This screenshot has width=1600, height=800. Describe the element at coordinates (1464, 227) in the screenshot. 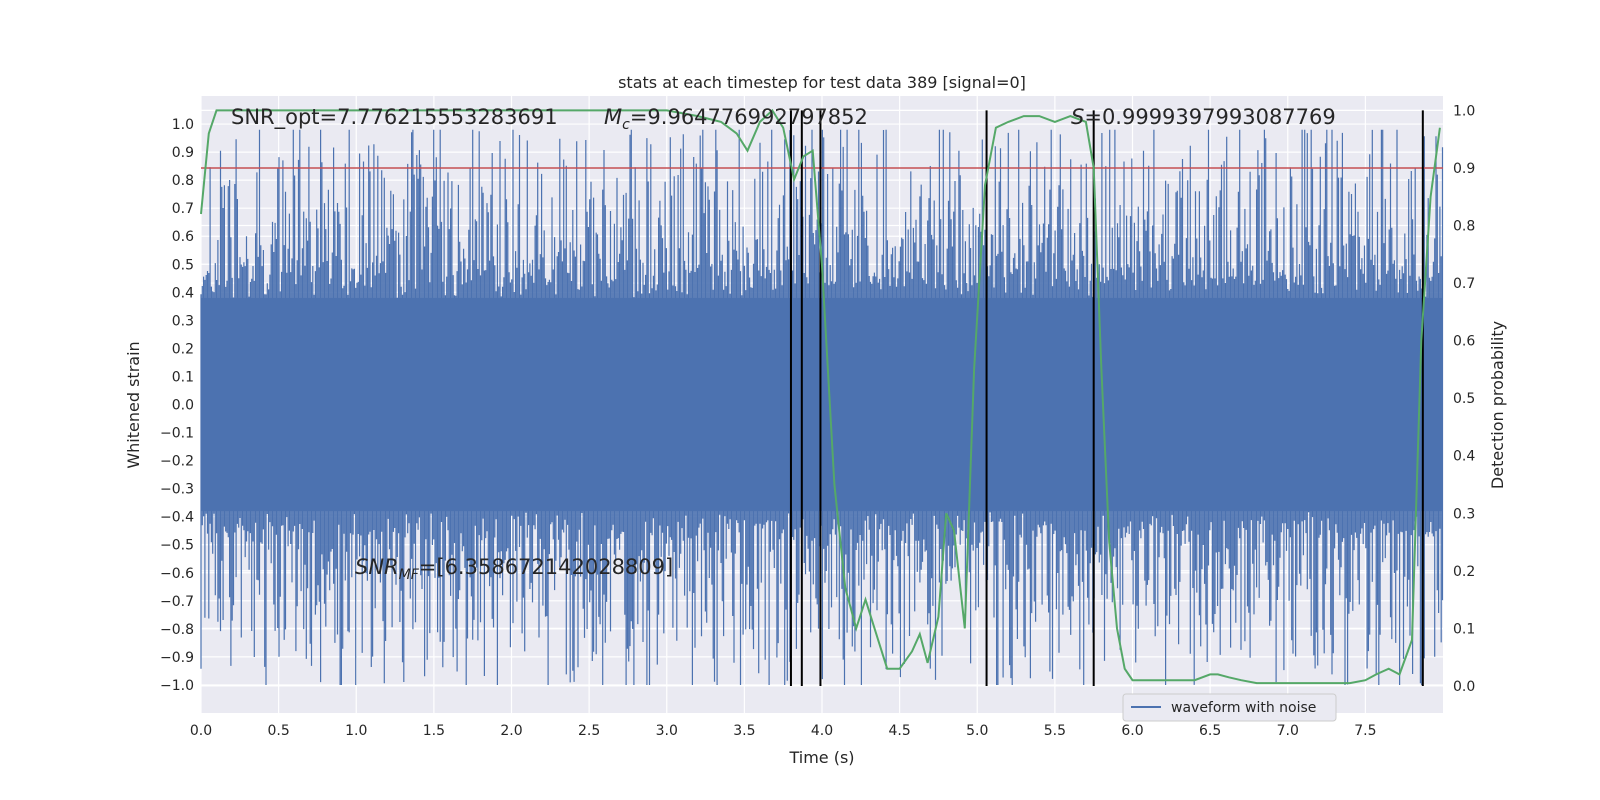

I see `y2-tick-label: 0.8` at that location.